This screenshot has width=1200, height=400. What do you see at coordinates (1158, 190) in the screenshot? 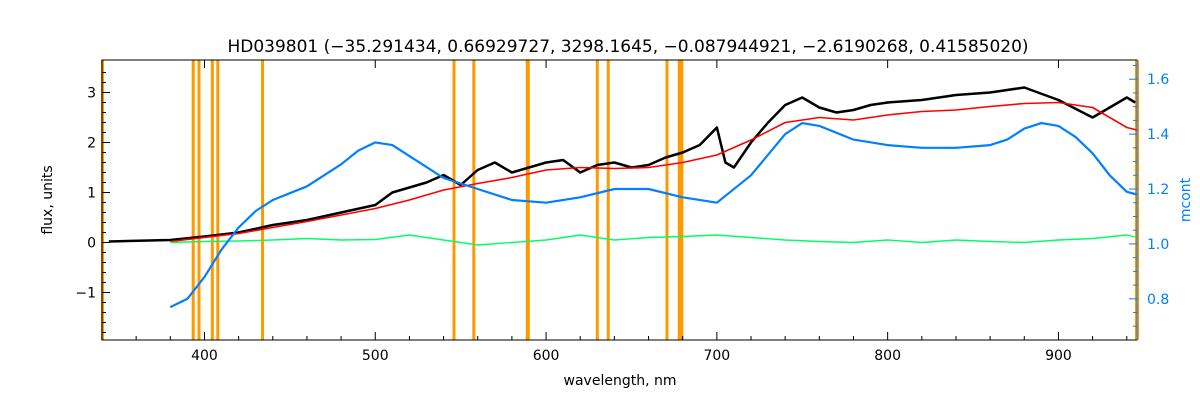
I see `right-tick-label-1.2: 1.2` at bounding box center [1158, 190].